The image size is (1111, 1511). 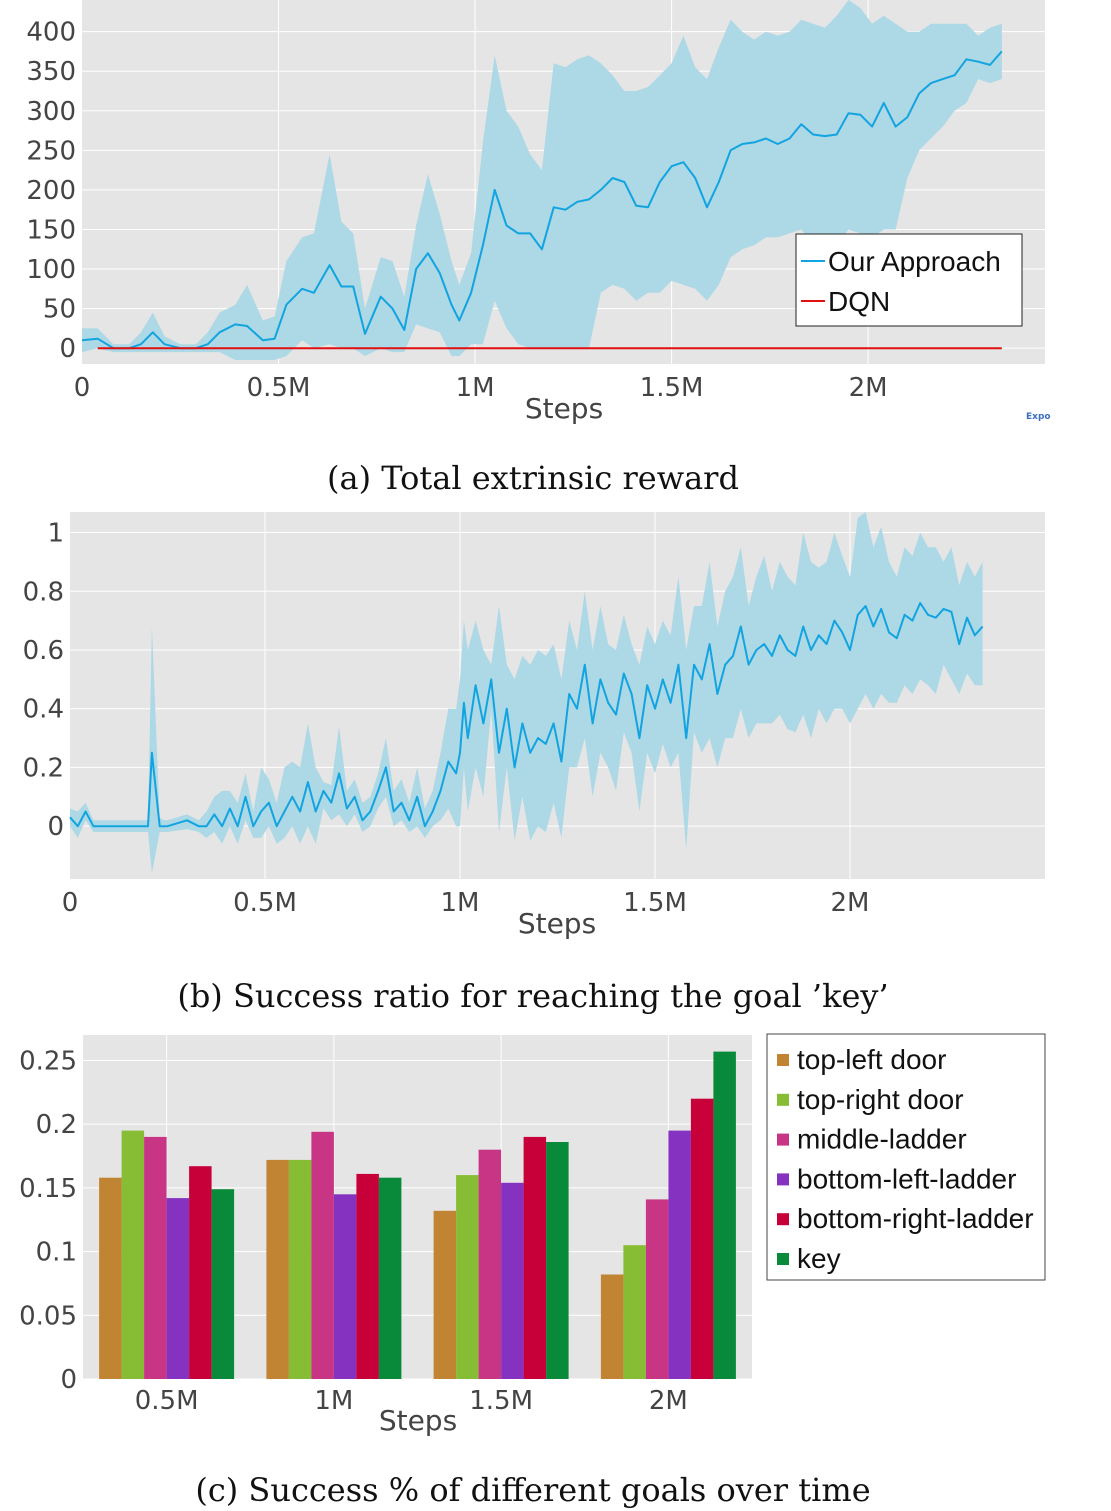 What do you see at coordinates (277, 1269) in the screenshot?
I see `bar-top-left-door-1M` at bounding box center [277, 1269].